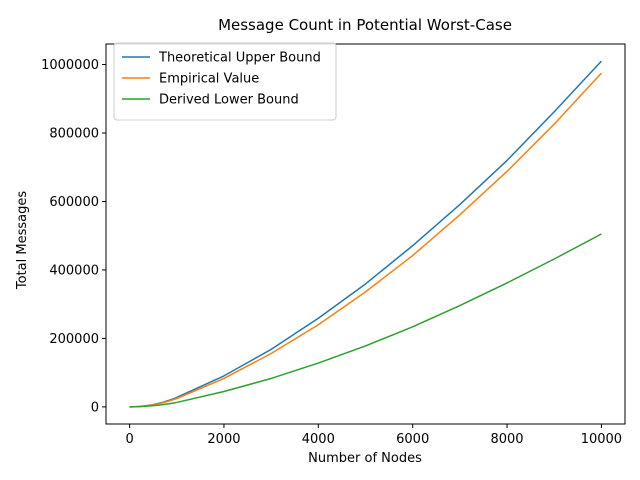 Image resolution: width=640 pixels, height=480 pixels. What do you see at coordinates (506, 439) in the screenshot?
I see `x-tick-label: 8000` at bounding box center [506, 439].